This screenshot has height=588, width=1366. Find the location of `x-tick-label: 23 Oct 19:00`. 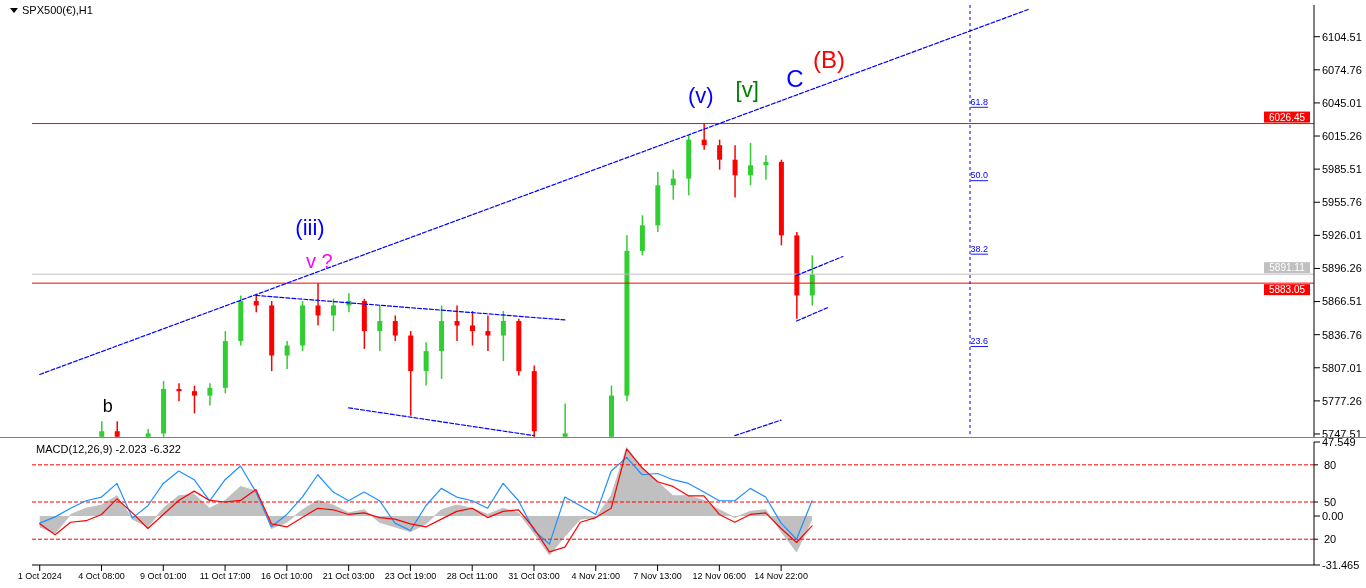

x-tick-label: 23 Oct 19:00 is located at coordinates (410, 576).